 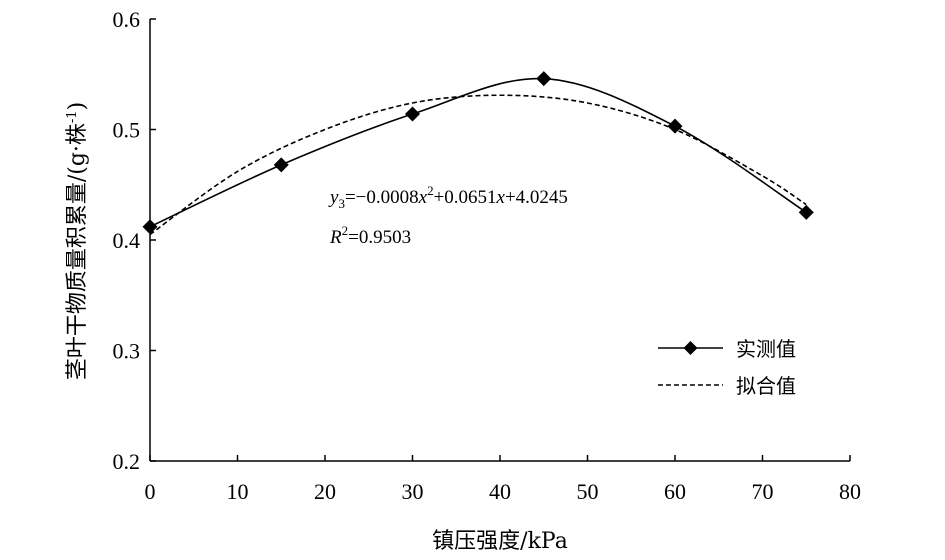 I want to click on r-squared: R2=0.9503, so click(x=370, y=235).